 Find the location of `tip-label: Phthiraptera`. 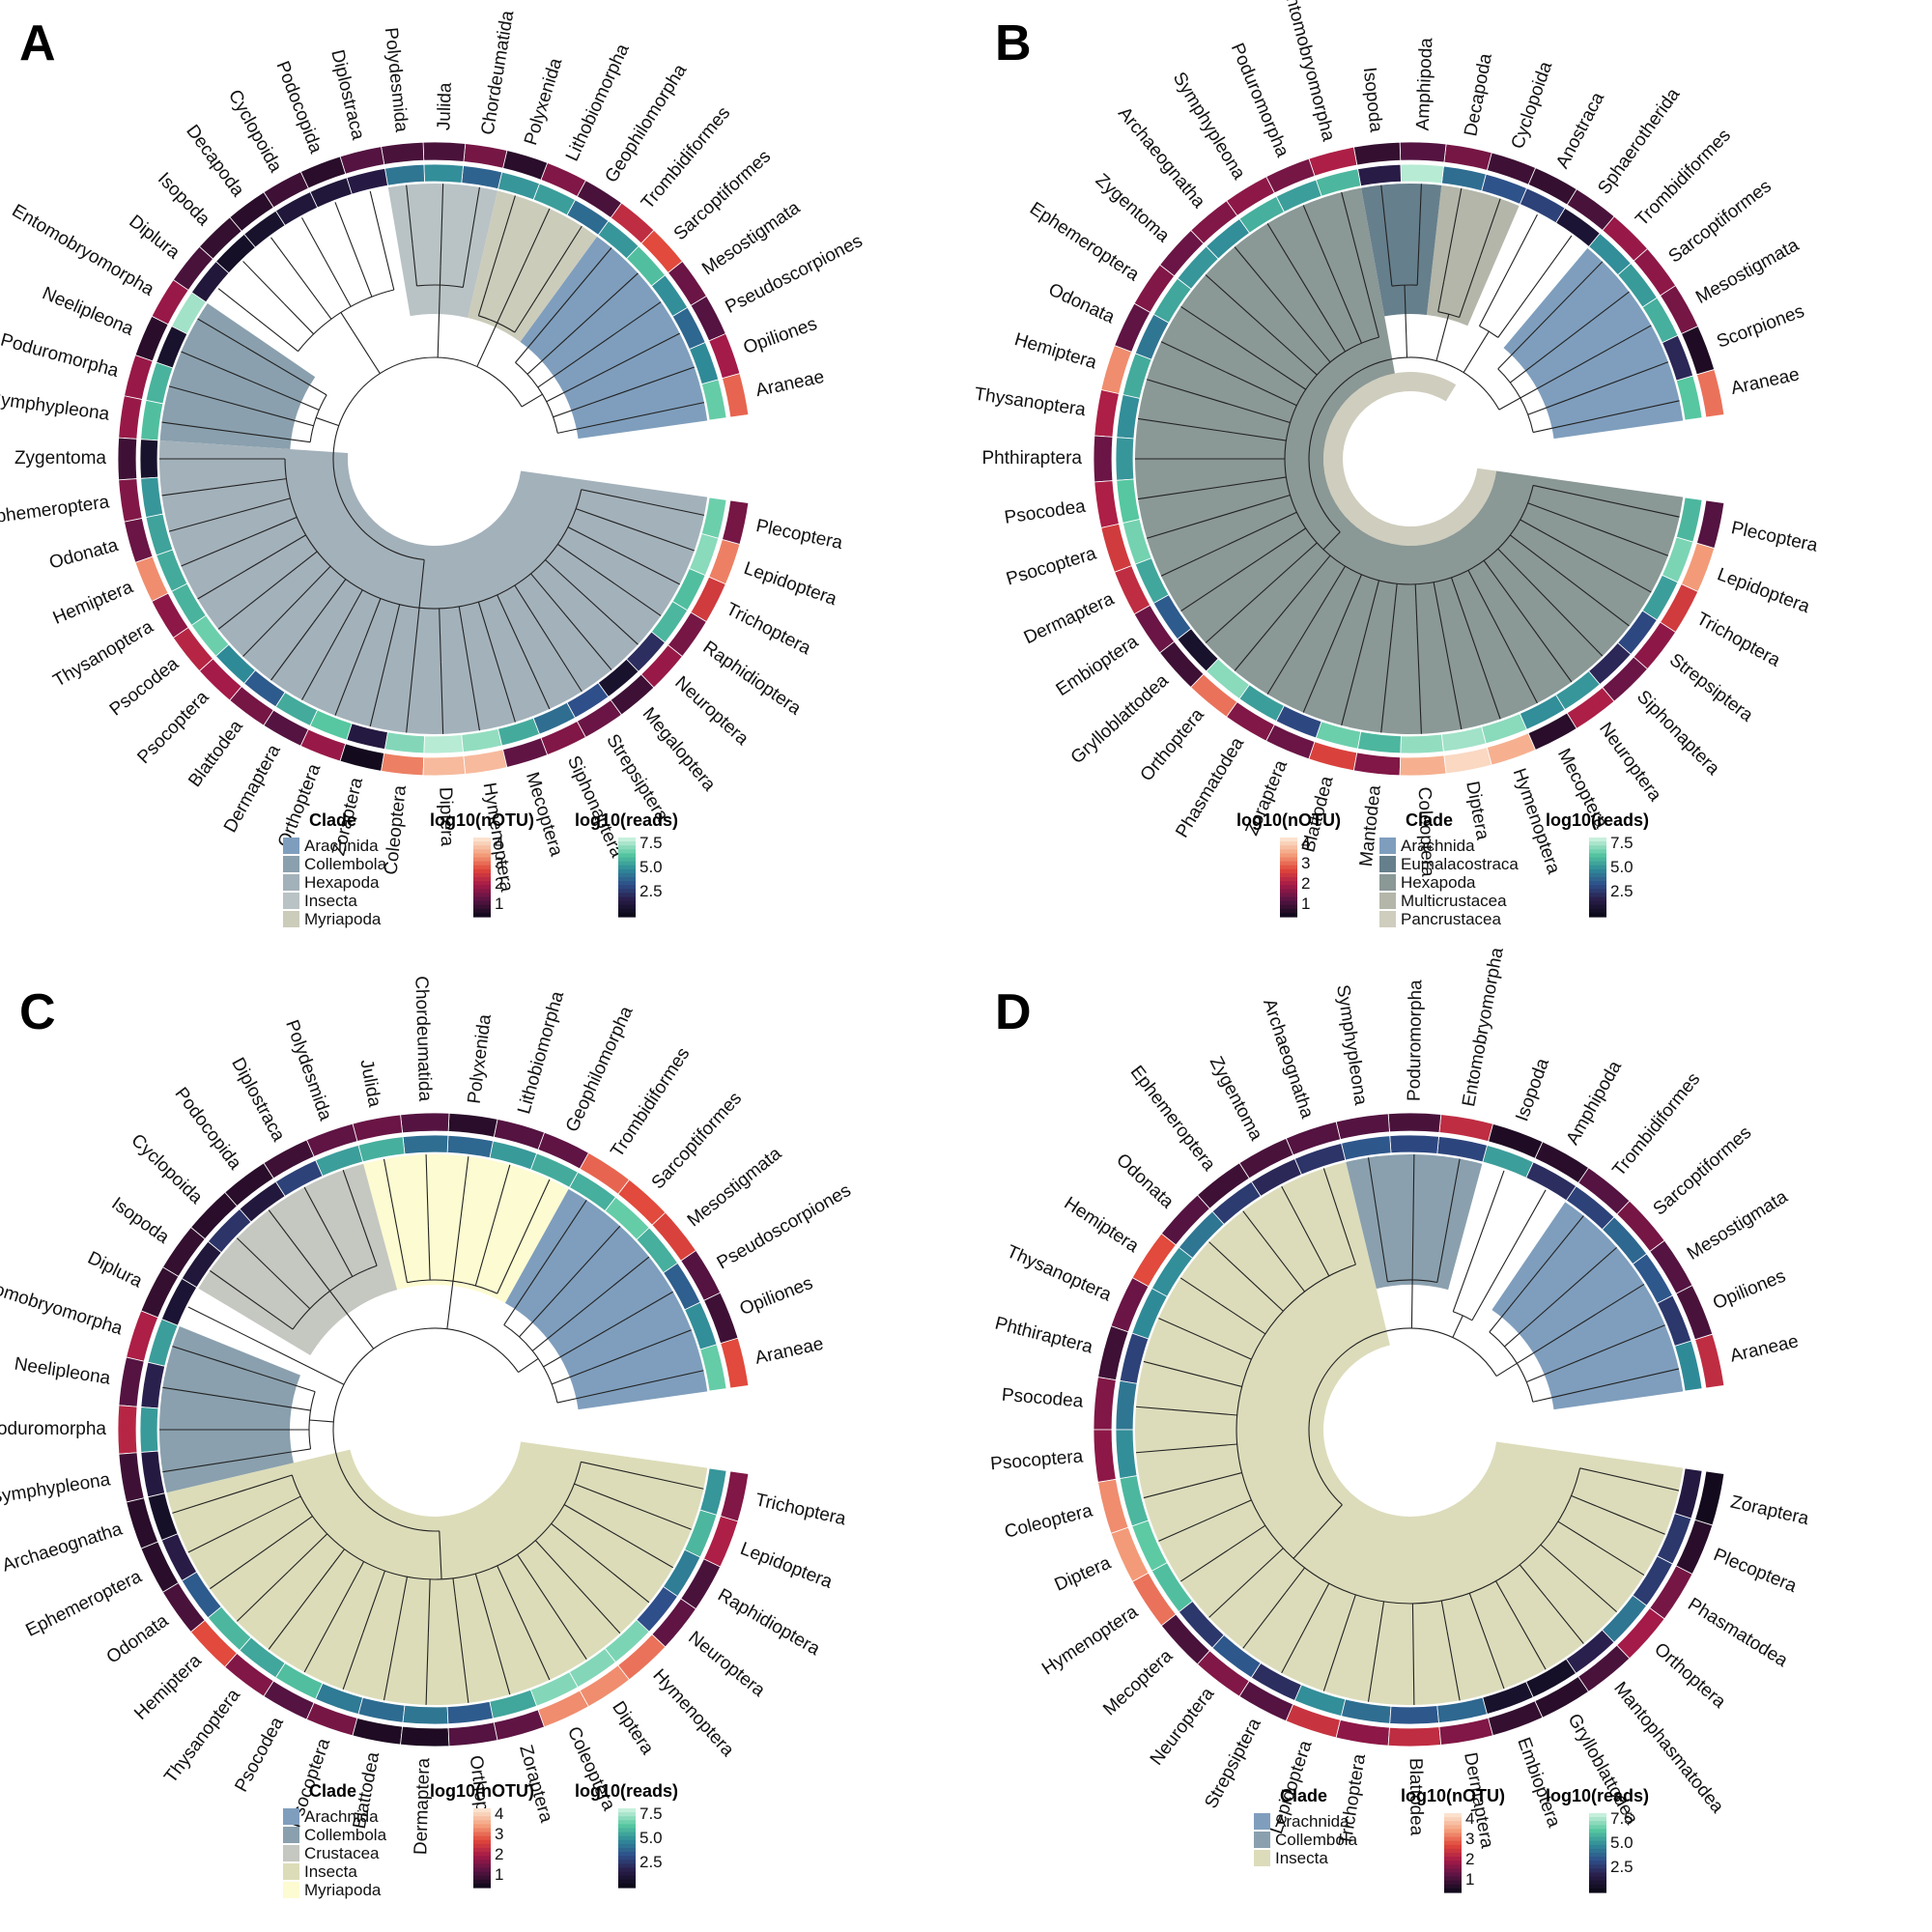

tip-label: Phthiraptera is located at coordinates (1031, 458).